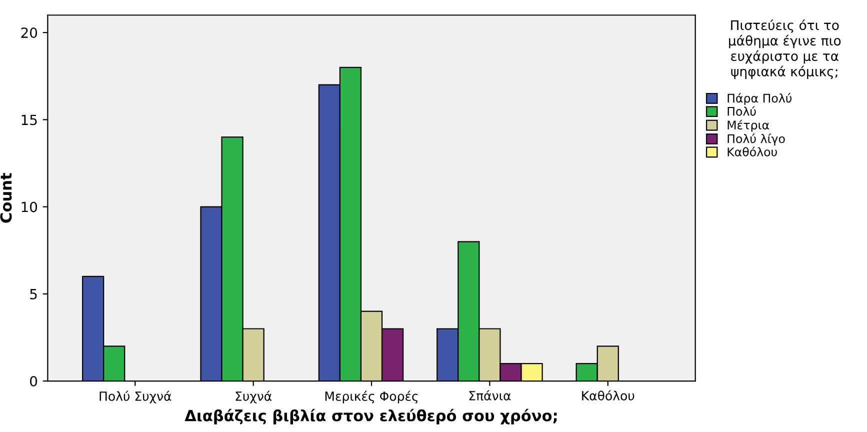 Image resolution: width=867 pixels, height=432 pixels. Describe the element at coordinates (29, 120) in the screenshot. I see `y-tick-label: 15` at that location.